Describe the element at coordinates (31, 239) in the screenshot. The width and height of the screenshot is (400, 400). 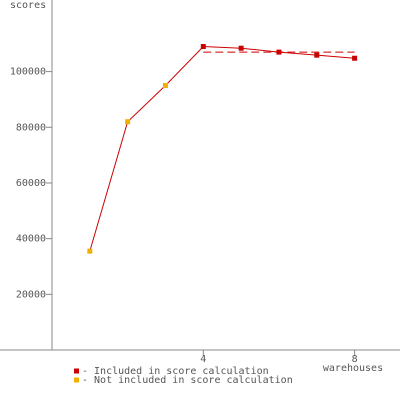
I see `y-tick-label: 40000` at that location.